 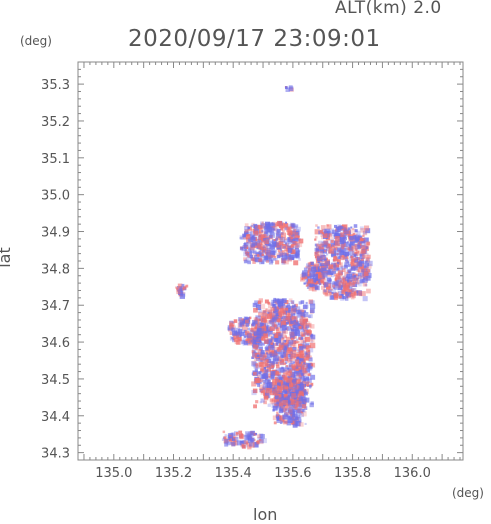 What do you see at coordinates (55, 306) in the screenshot?
I see `y-tick-label: 34.7` at bounding box center [55, 306].